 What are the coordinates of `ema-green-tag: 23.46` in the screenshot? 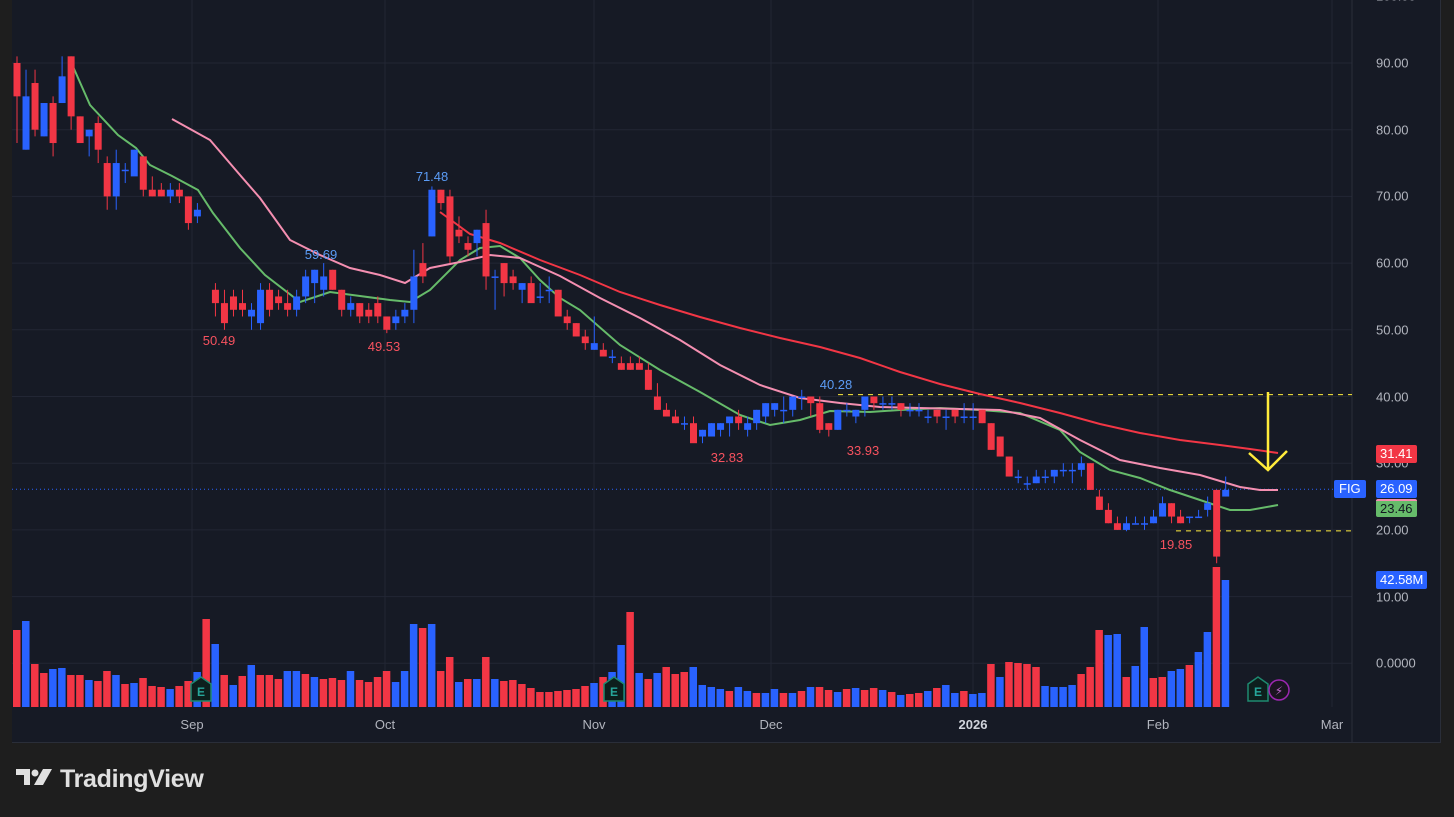 It's located at (1396, 508).